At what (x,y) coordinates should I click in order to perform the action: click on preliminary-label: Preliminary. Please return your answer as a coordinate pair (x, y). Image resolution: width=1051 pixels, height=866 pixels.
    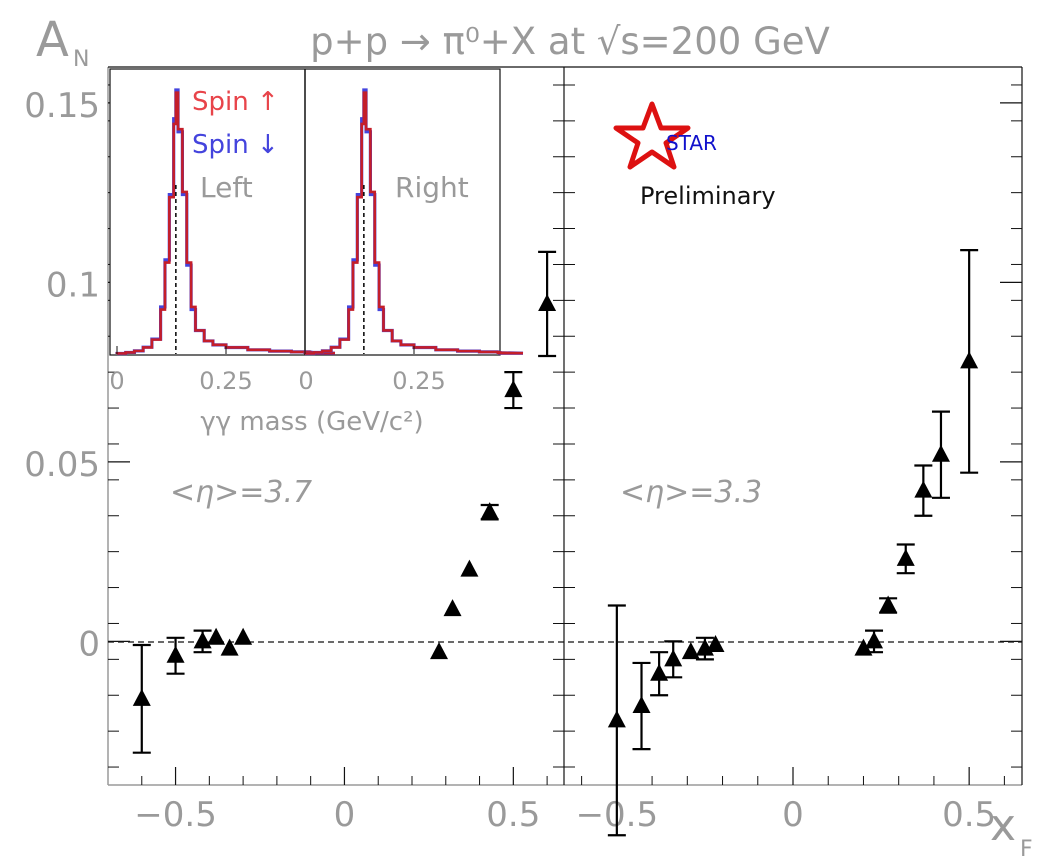
    Looking at the image, I should click on (708, 196).